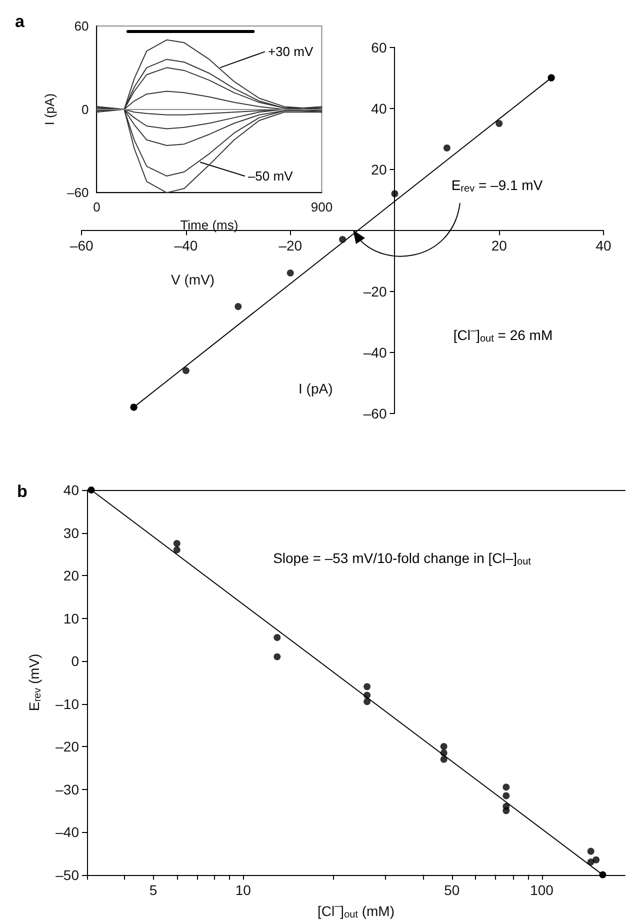  I want to click on chart-title: a, so click(20, 21).